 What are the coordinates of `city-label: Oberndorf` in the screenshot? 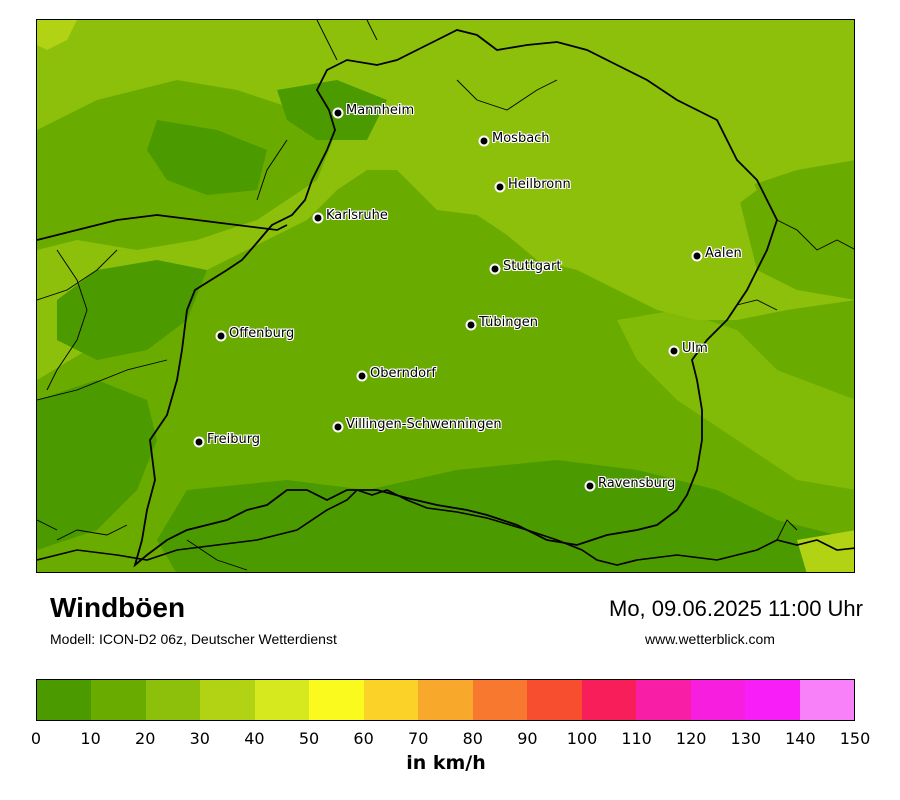 It's located at (403, 373).